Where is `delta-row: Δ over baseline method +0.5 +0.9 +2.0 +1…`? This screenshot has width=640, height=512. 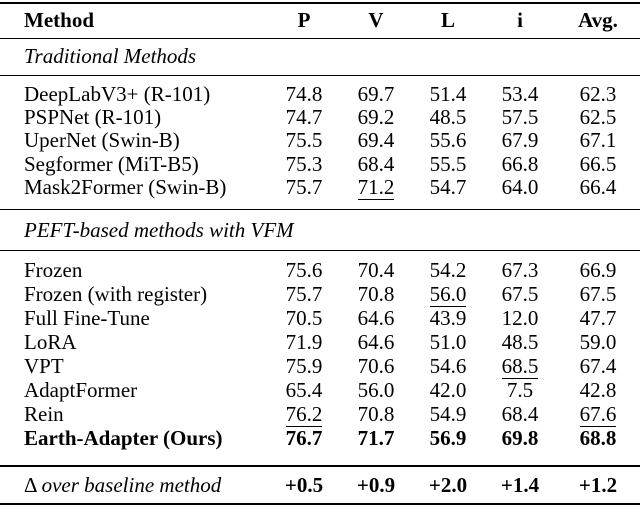 delta-row: Δ over baseline method +0.5 +0.9 +2.0 +1… is located at coordinates (320, 485).